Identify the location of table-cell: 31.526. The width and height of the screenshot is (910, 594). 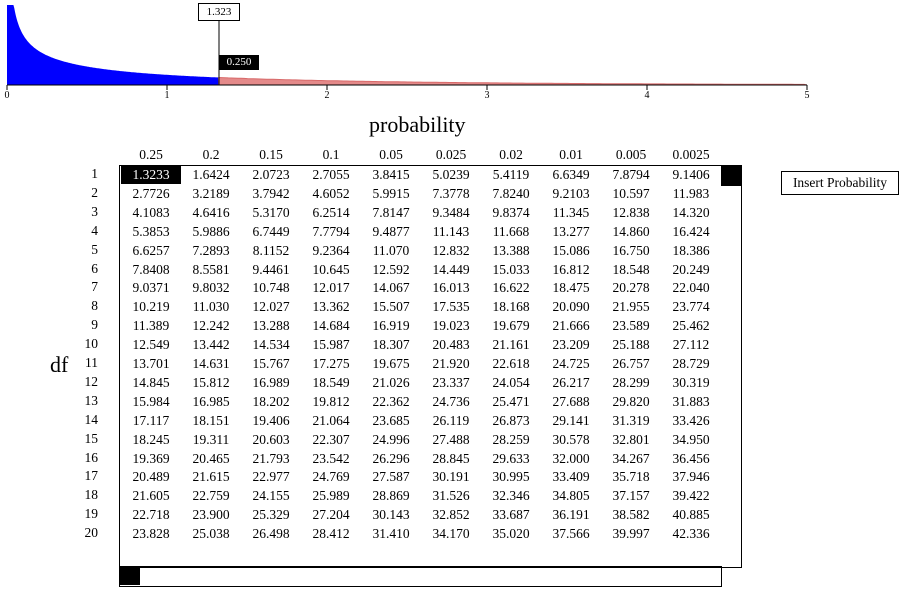
(451, 496).